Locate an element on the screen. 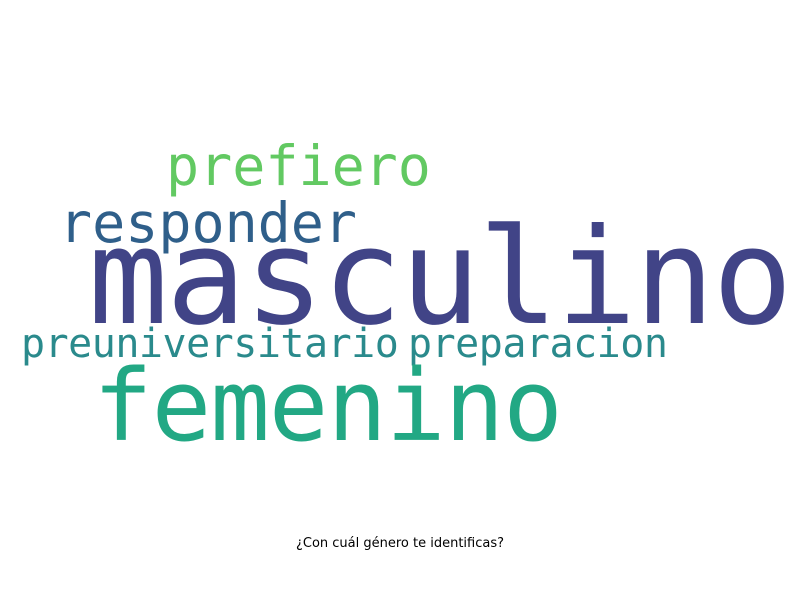  word-prefiero: prefiero is located at coordinates (298, 166).